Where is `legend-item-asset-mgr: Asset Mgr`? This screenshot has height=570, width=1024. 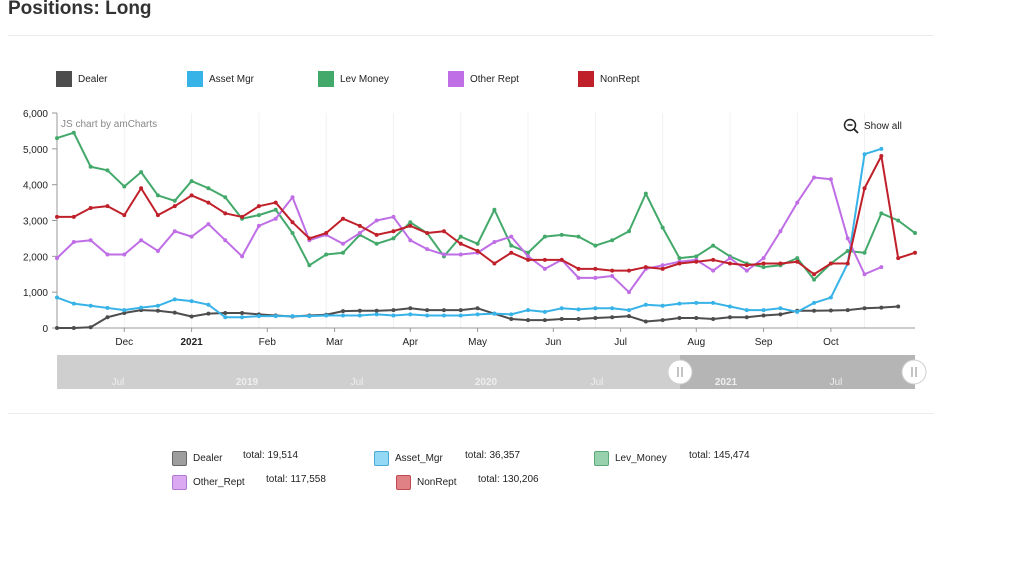
legend-item-asset-mgr: Asset Mgr is located at coordinates (220, 79).